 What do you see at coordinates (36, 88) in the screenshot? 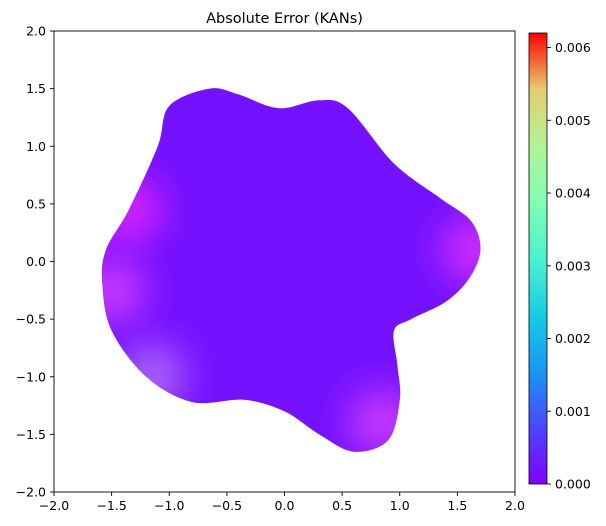
I see `y-tick-label: 1.5` at bounding box center [36, 88].